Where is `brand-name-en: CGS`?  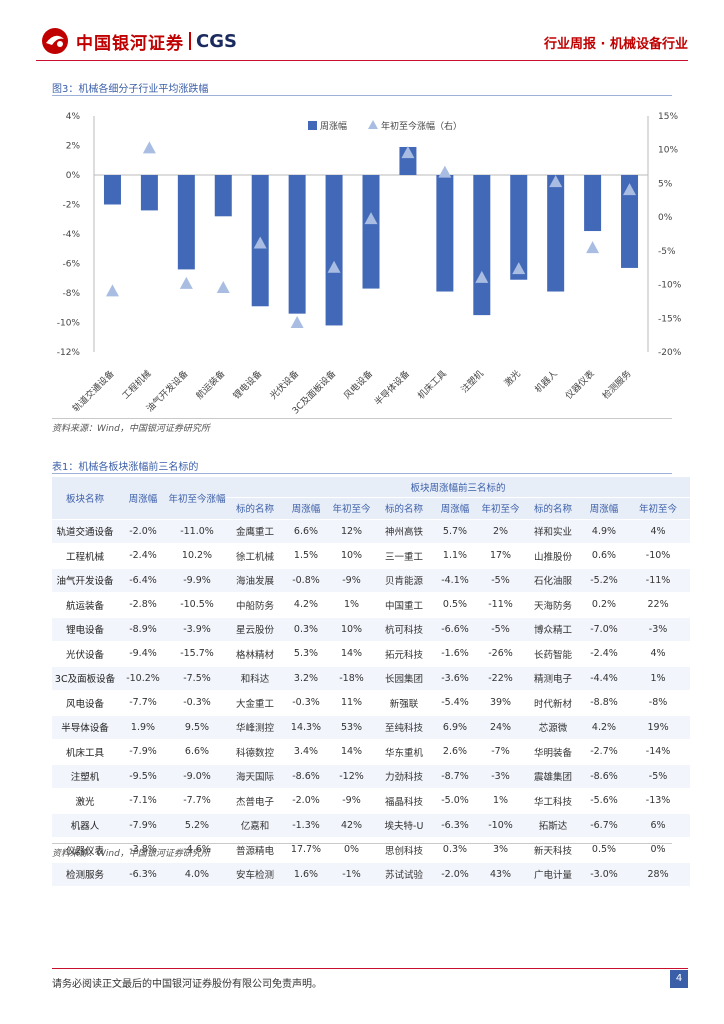
brand-name-en: CGS is located at coordinates (216, 41).